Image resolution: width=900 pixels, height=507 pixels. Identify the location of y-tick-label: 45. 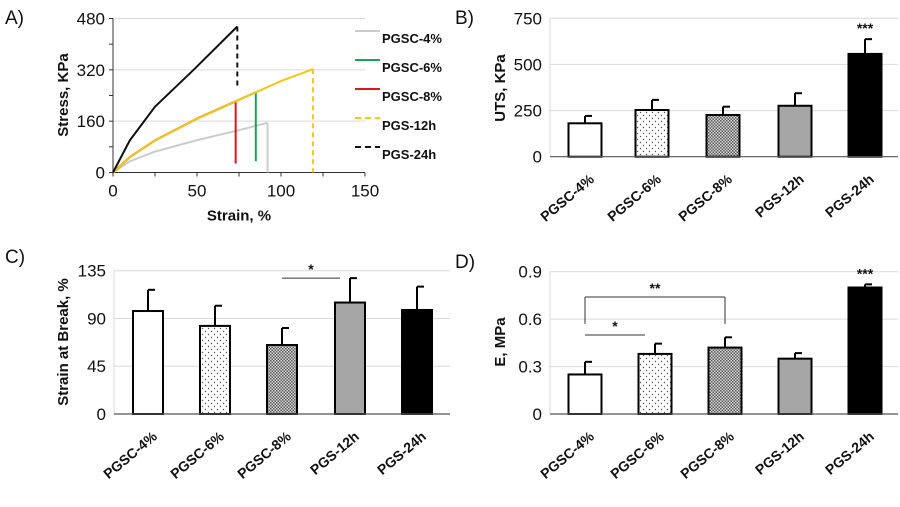
(96, 366).